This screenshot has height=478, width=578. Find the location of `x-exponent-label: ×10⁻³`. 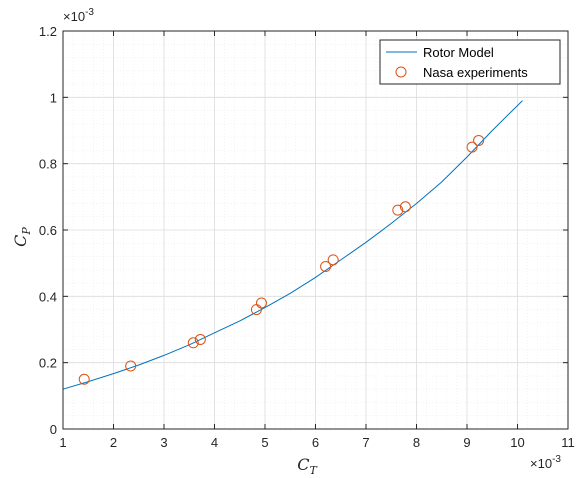

x-exponent-label: ×10⁻³ is located at coordinates (545, 462).